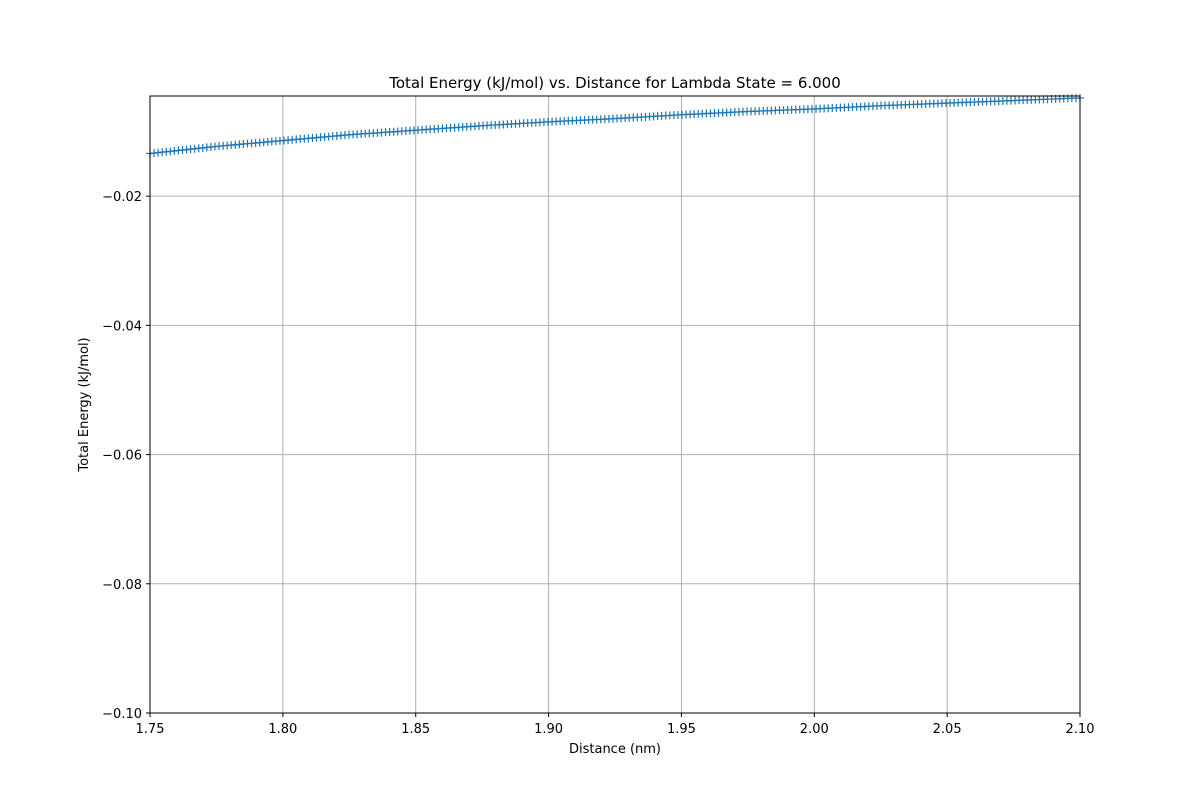 The width and height of the screenshot is (1200, 800). What do you see at coordinates (548, 729) in the screenshot?
I see `x-tick-label: 1.90` at bounding box center [548, 729].